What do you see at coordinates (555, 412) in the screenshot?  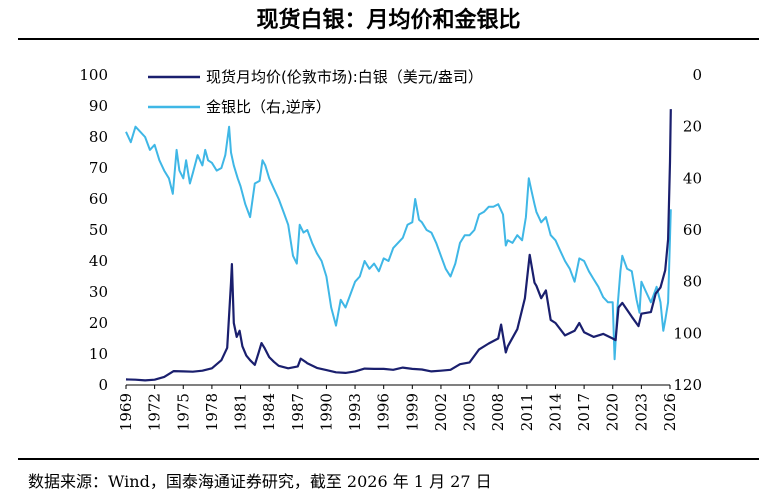 I see `x-tick-label: 2014` at bounding box center [555, 412].